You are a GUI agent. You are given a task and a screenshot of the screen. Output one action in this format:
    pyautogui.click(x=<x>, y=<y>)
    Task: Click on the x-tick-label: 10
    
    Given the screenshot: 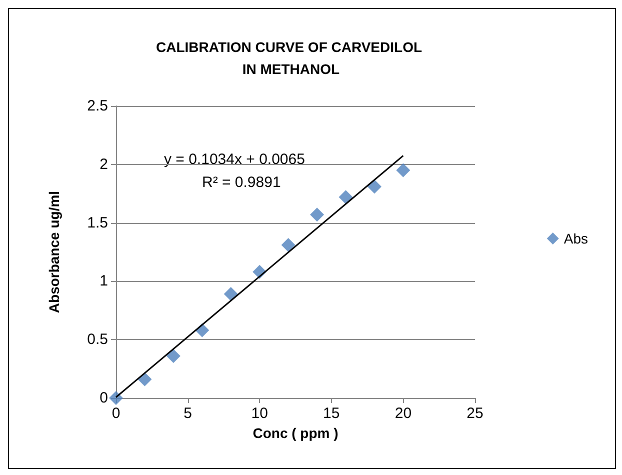 What is the action you would take?
    pyautogui.click(x=259, y=413)
    